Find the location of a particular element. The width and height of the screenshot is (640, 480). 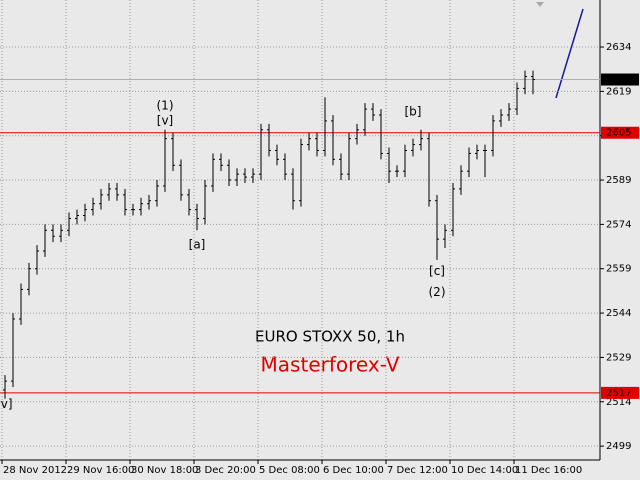

chart-subtitle: Masterforex-V is located at coordinates (330, 365).